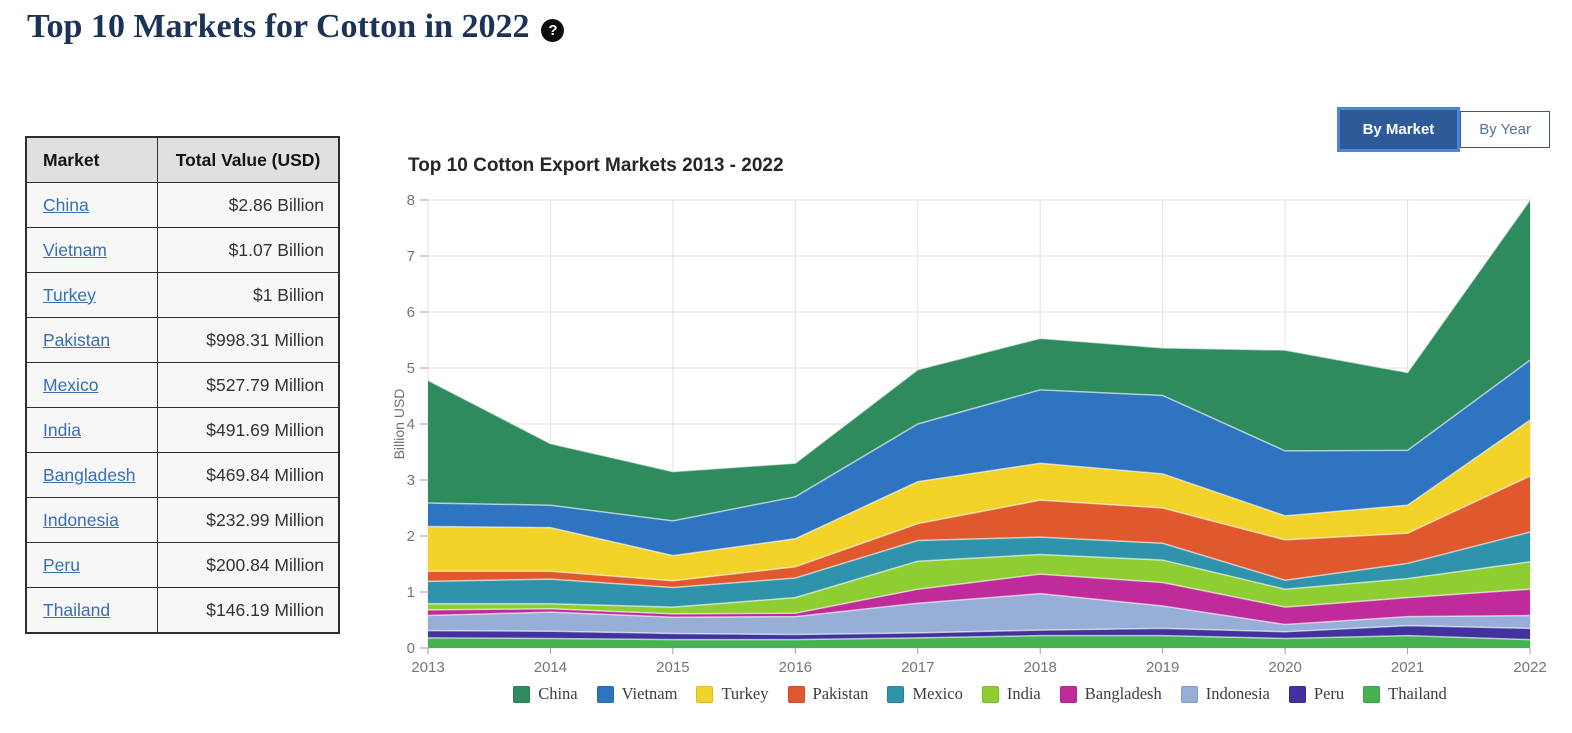 Image resolution: width=1572 pixels, height=733 pixels. What do you see at coordinates (77, 609) in the screenshot?
I see `market-link: Thailand` at bounding box center [77, 609].